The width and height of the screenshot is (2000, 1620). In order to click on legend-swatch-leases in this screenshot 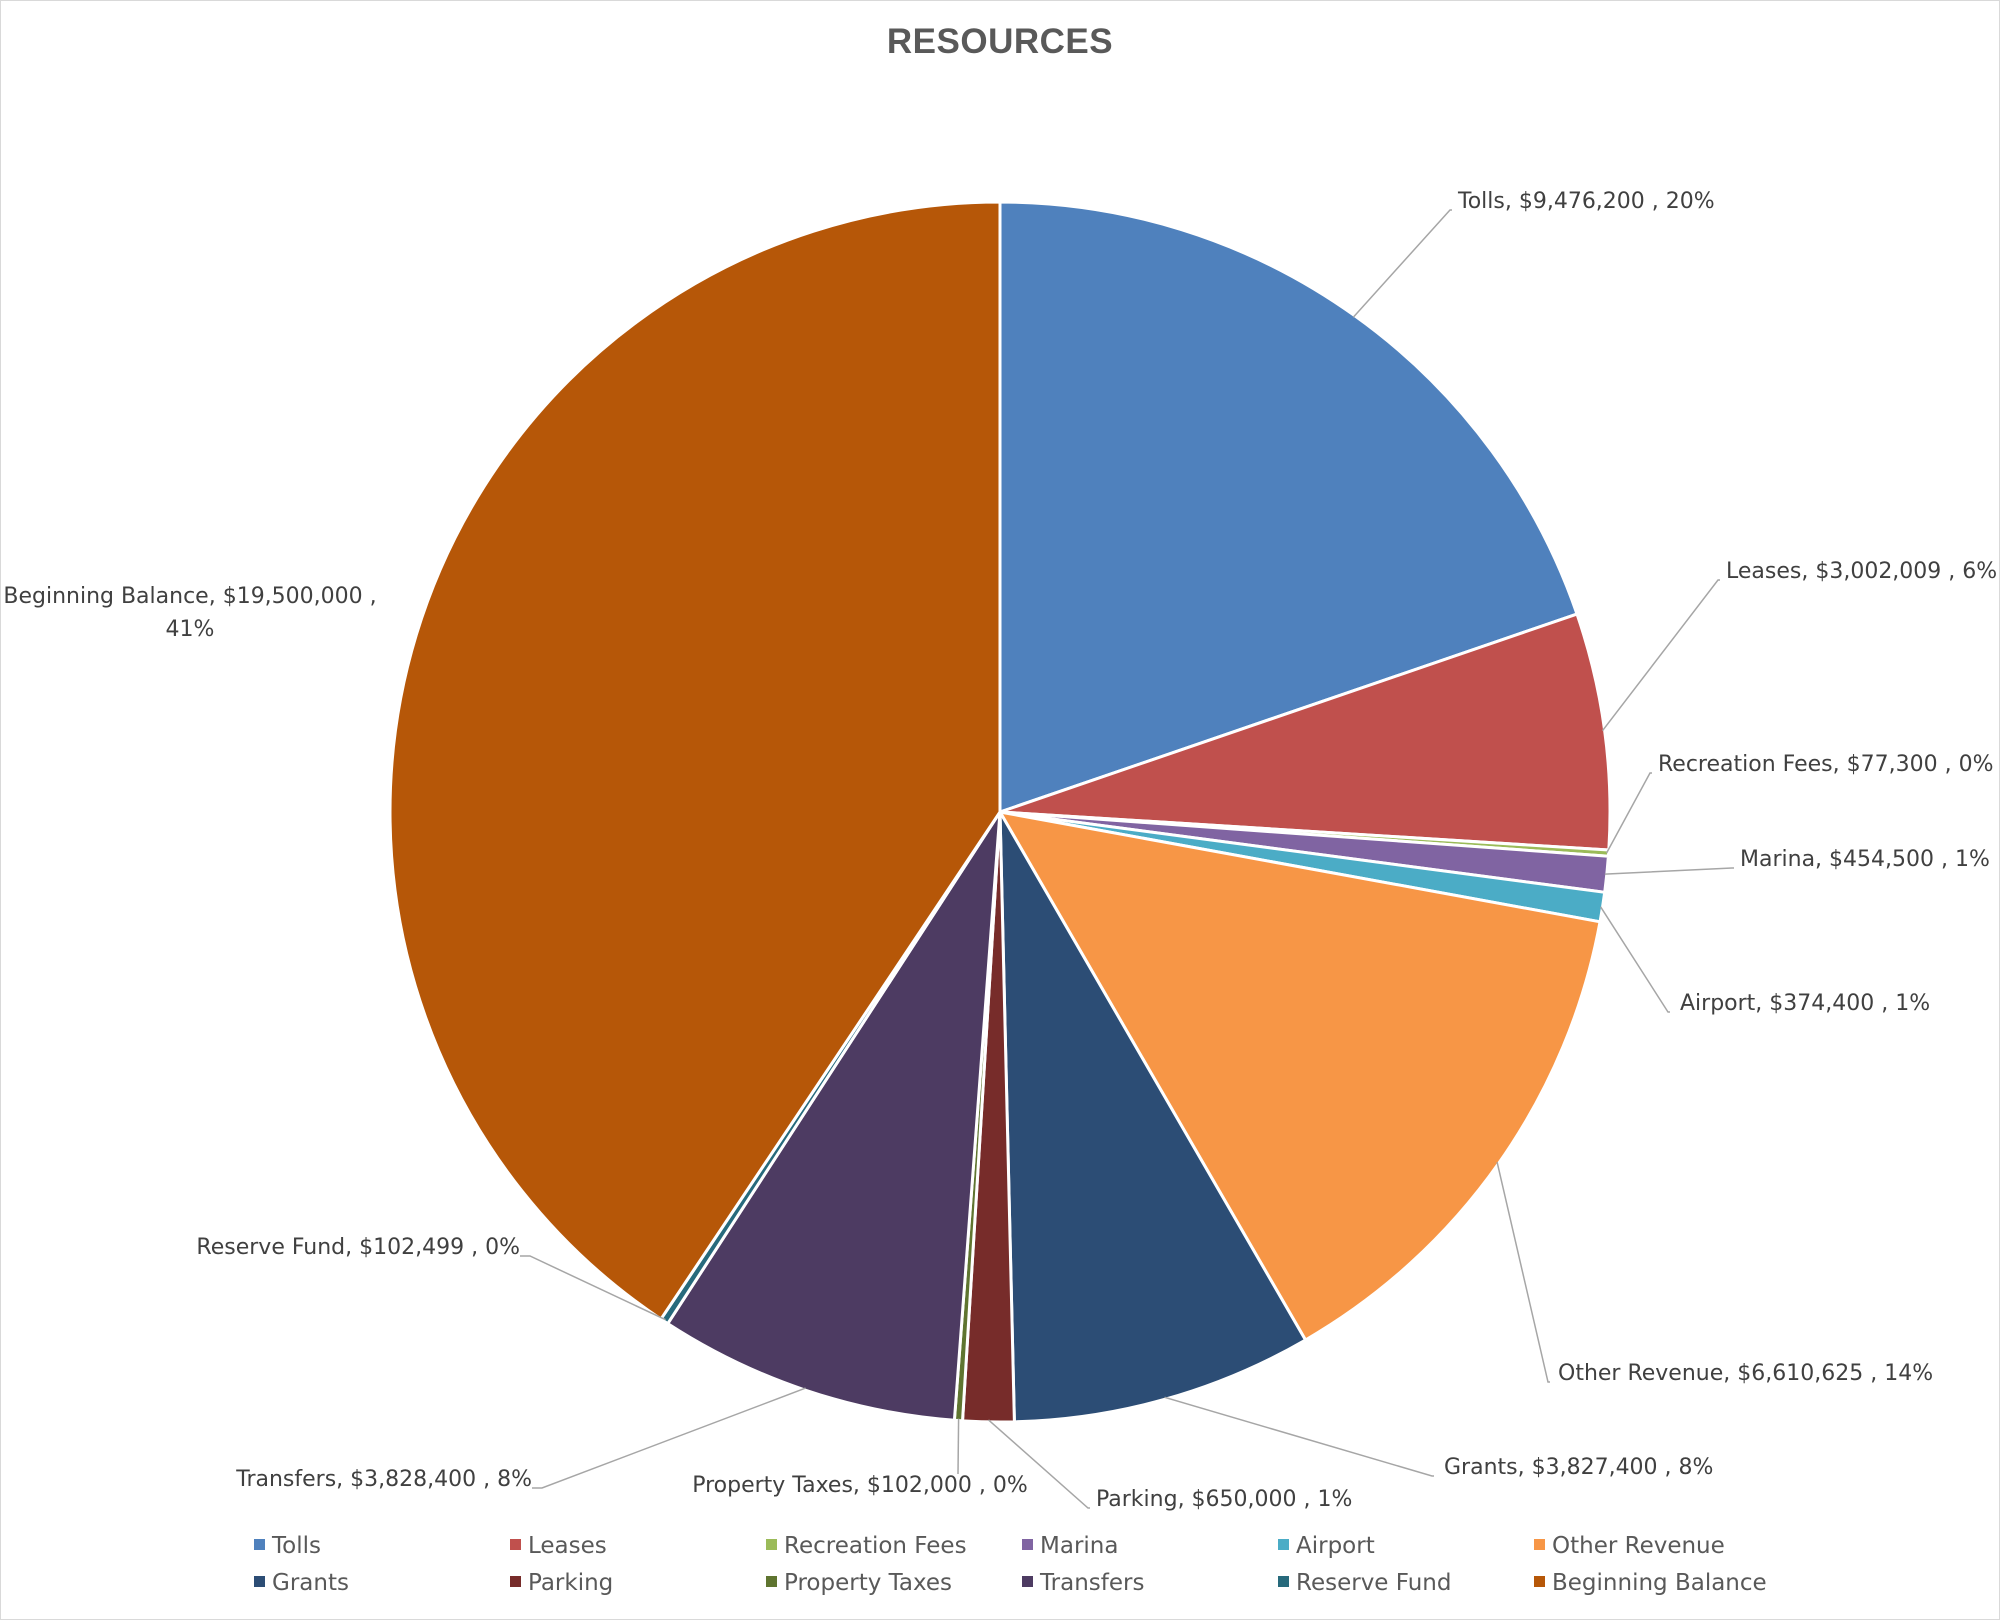, I will do `click(515, 1544)`.